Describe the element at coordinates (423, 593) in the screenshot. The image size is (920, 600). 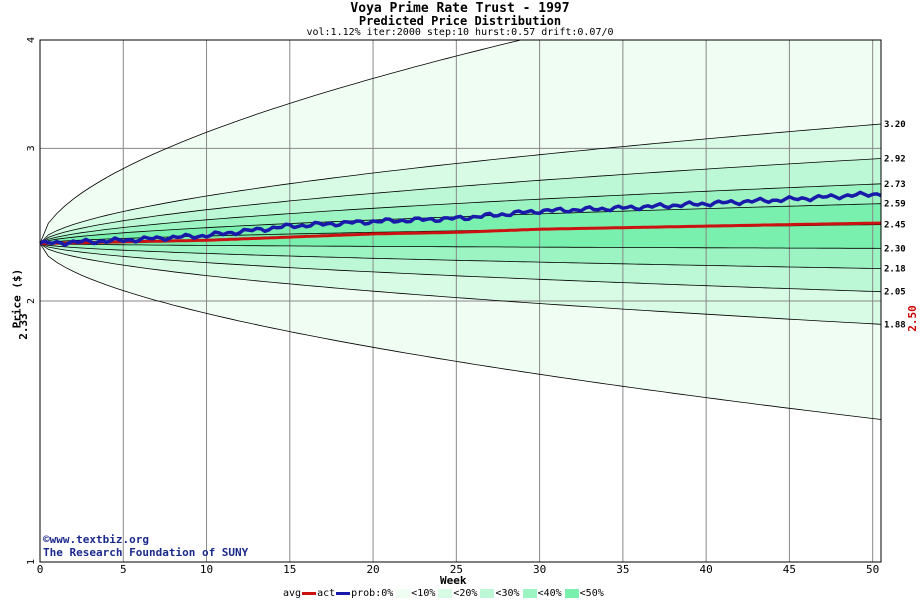
I see `legend-band10-label: <10%` at that location.